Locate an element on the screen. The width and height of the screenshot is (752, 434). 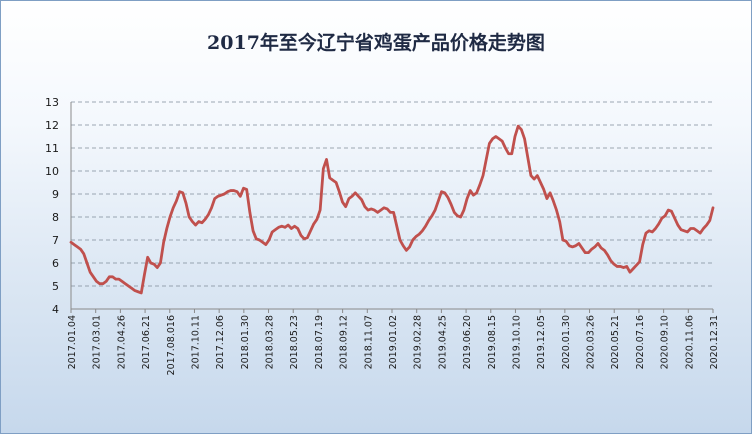
y-axis-ticks: 4 5 6 7 8 9 10 11 12 13 is located at coordinates (52, 206).